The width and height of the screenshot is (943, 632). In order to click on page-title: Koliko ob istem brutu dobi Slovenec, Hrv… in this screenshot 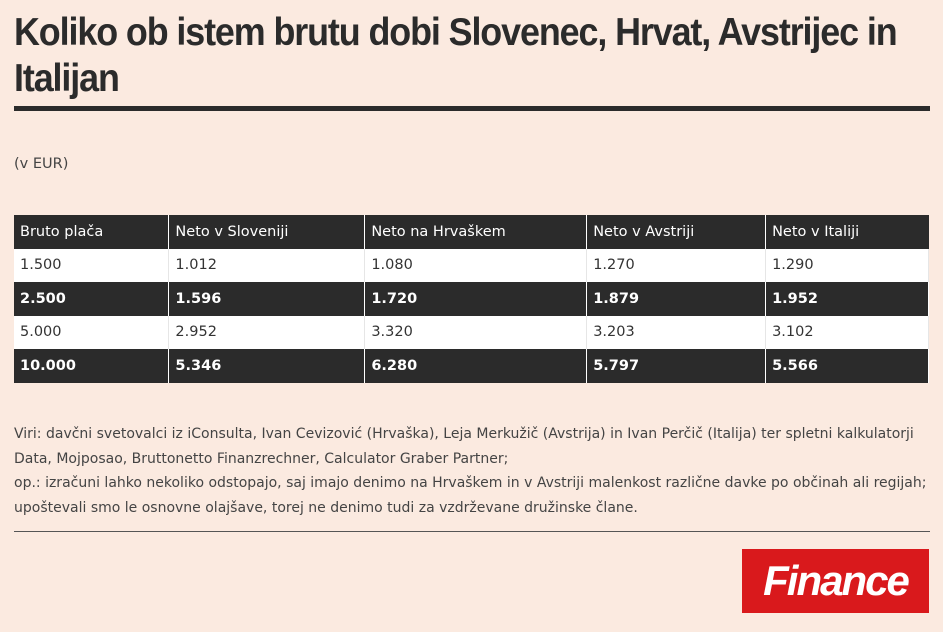, I will do `click(456, 55)`.